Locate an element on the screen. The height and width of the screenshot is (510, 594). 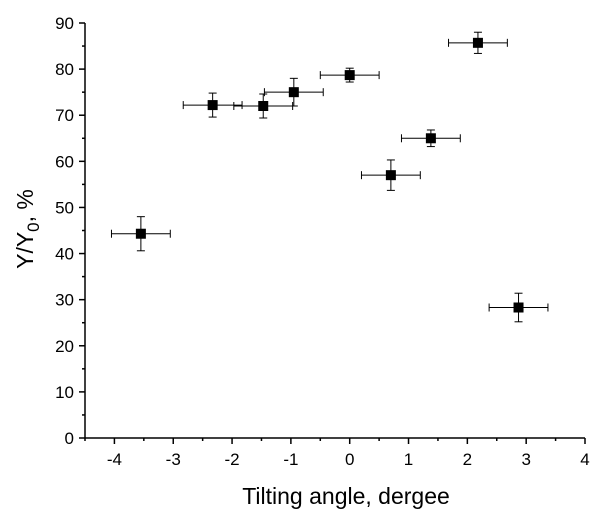
y-tick-label: 0 is located at coordinates (69, 438).